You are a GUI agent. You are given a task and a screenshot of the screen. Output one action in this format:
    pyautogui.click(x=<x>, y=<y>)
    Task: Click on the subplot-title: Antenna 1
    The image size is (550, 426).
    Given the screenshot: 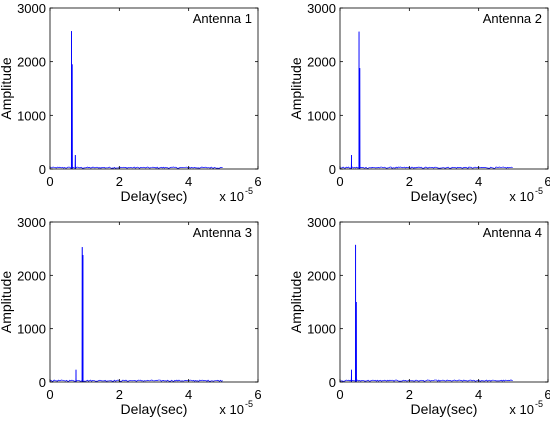 What is the action you would take?
    pyautogui.click(x=222, y=18)
    